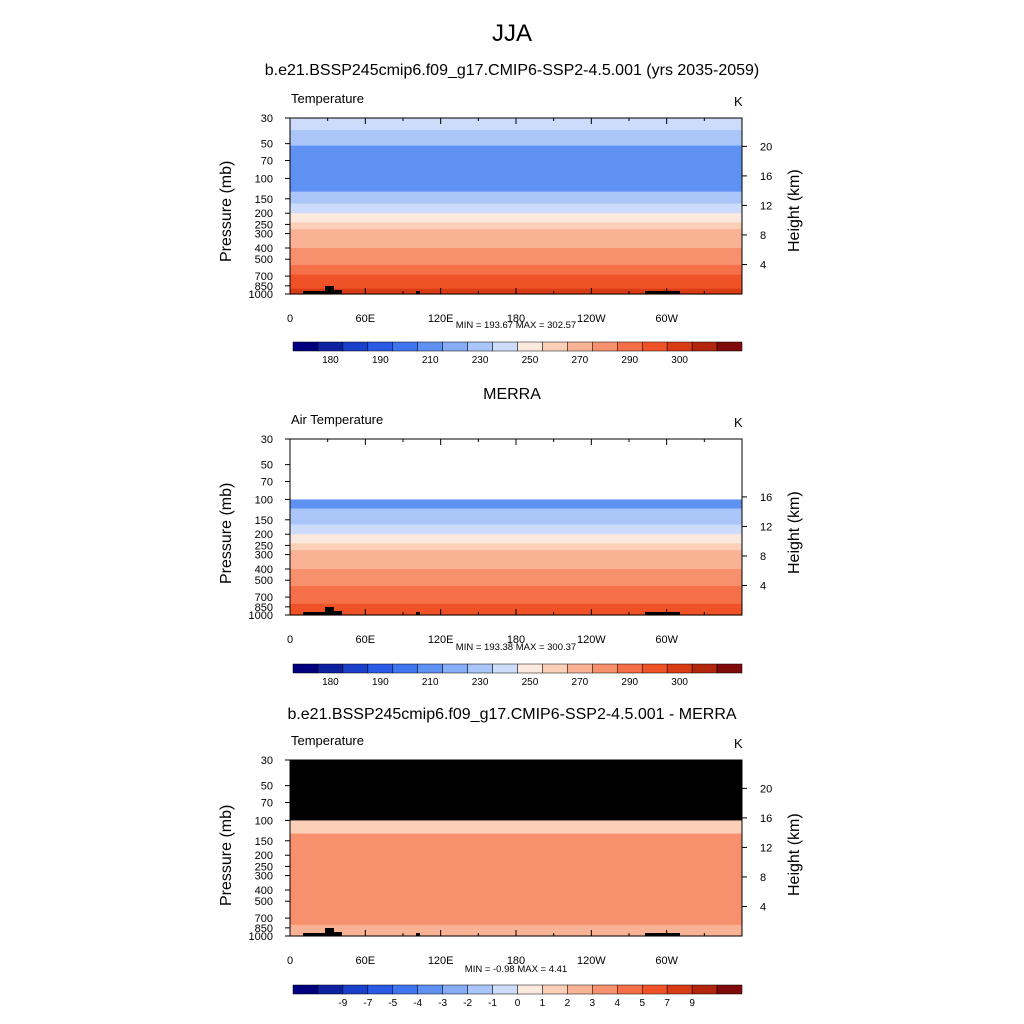 This screenshot has height=1024, width=1024. What do you see at coordinates (264, 260) in the screenshot?
I see `y-tick-label: 500` at bounding box center [264, 260].